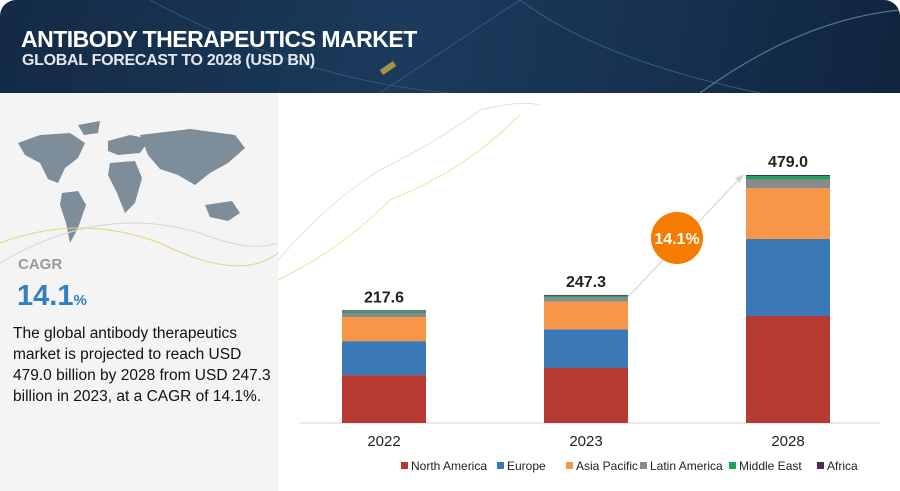 This screenshot has width=900, height=491. I want to click on cagr-bubble, so click(677, 238).